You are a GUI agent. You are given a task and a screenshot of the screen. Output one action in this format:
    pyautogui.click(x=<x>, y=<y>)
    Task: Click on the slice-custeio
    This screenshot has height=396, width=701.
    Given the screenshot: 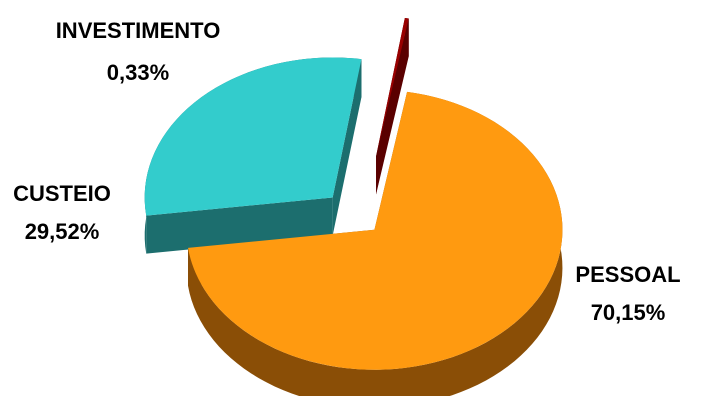 What is the action you would take?
    pyautogui.click(x=253, y=136)
    